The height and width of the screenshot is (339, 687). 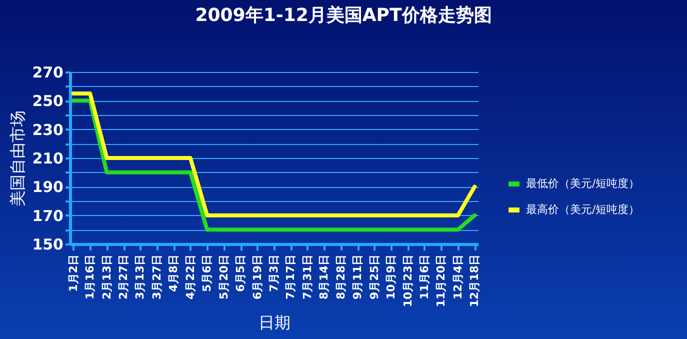 What do you see at coordinates (357, 277) in the screenshot?
I see `x-tick-label: 9月11日` at bounding box center [357, 277].